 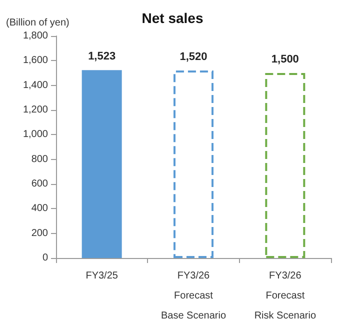 What do you see at coordinates (39, 233) in the screenshot?
I see `y-tick-label: 200` at bounding box center [39, 233].